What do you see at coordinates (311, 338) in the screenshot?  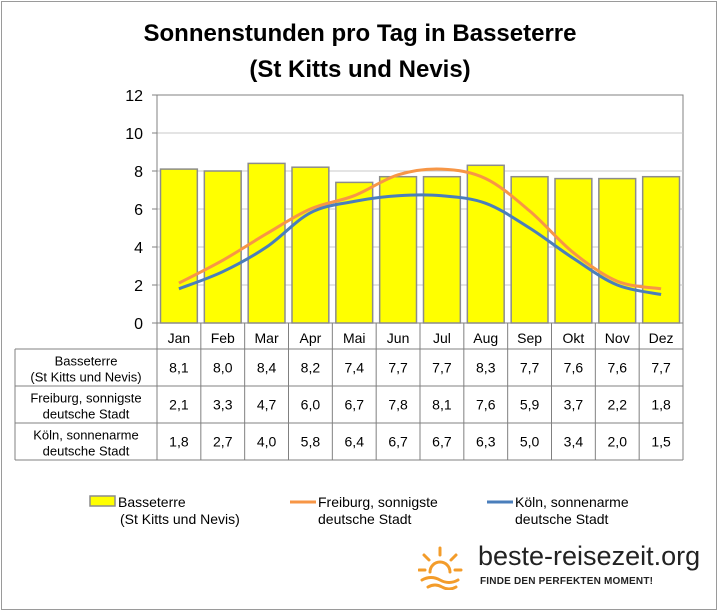 I see `x-tick-label: Apr` at bounding box center [311, 338].